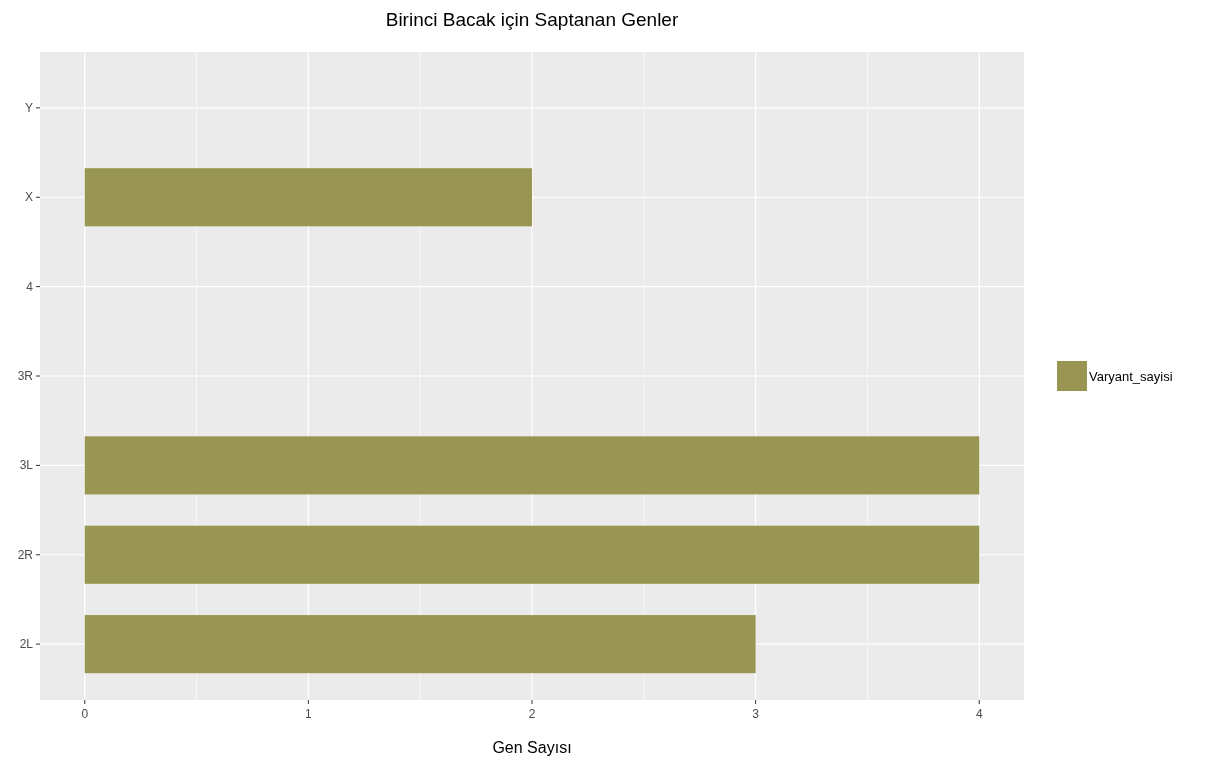  Describe the element at coordinates (532, 747) in the screenshot. I see `x-axis-title: Gen Sayısı` at that location.